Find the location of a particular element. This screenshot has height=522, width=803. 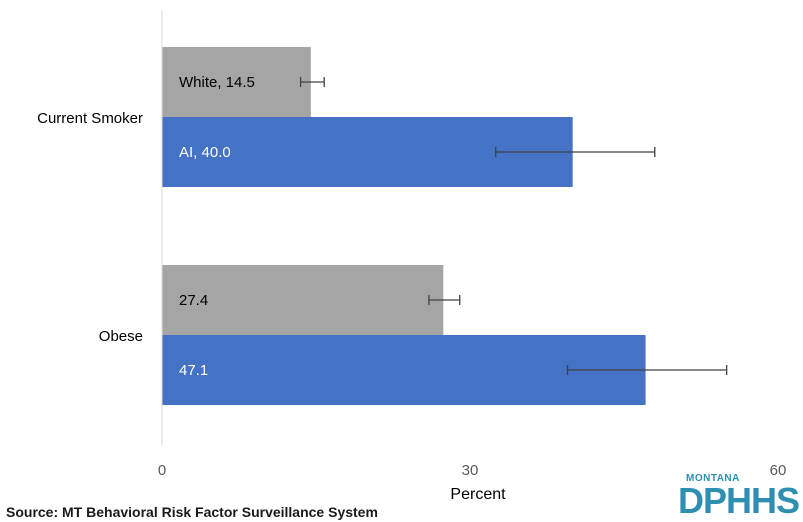

data-label: 27.4 is located at coordinates (193, 300).